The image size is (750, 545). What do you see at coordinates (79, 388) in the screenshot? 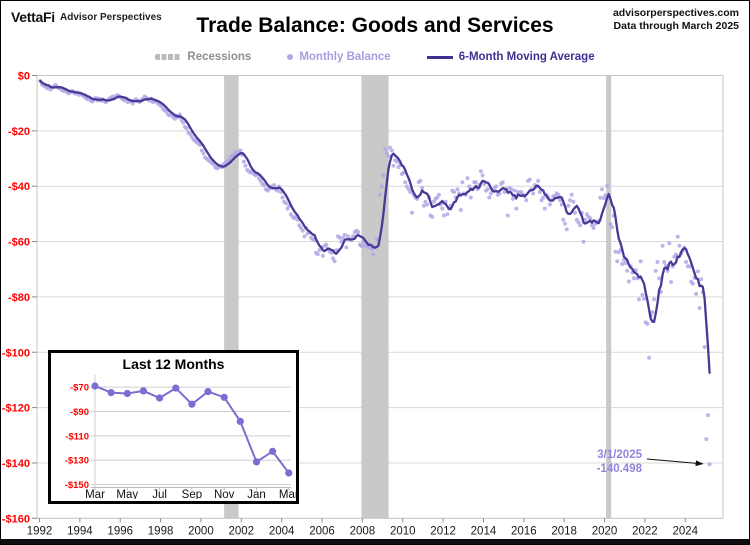
I see `svg-text: -$70` at bounding box center [79, 388].